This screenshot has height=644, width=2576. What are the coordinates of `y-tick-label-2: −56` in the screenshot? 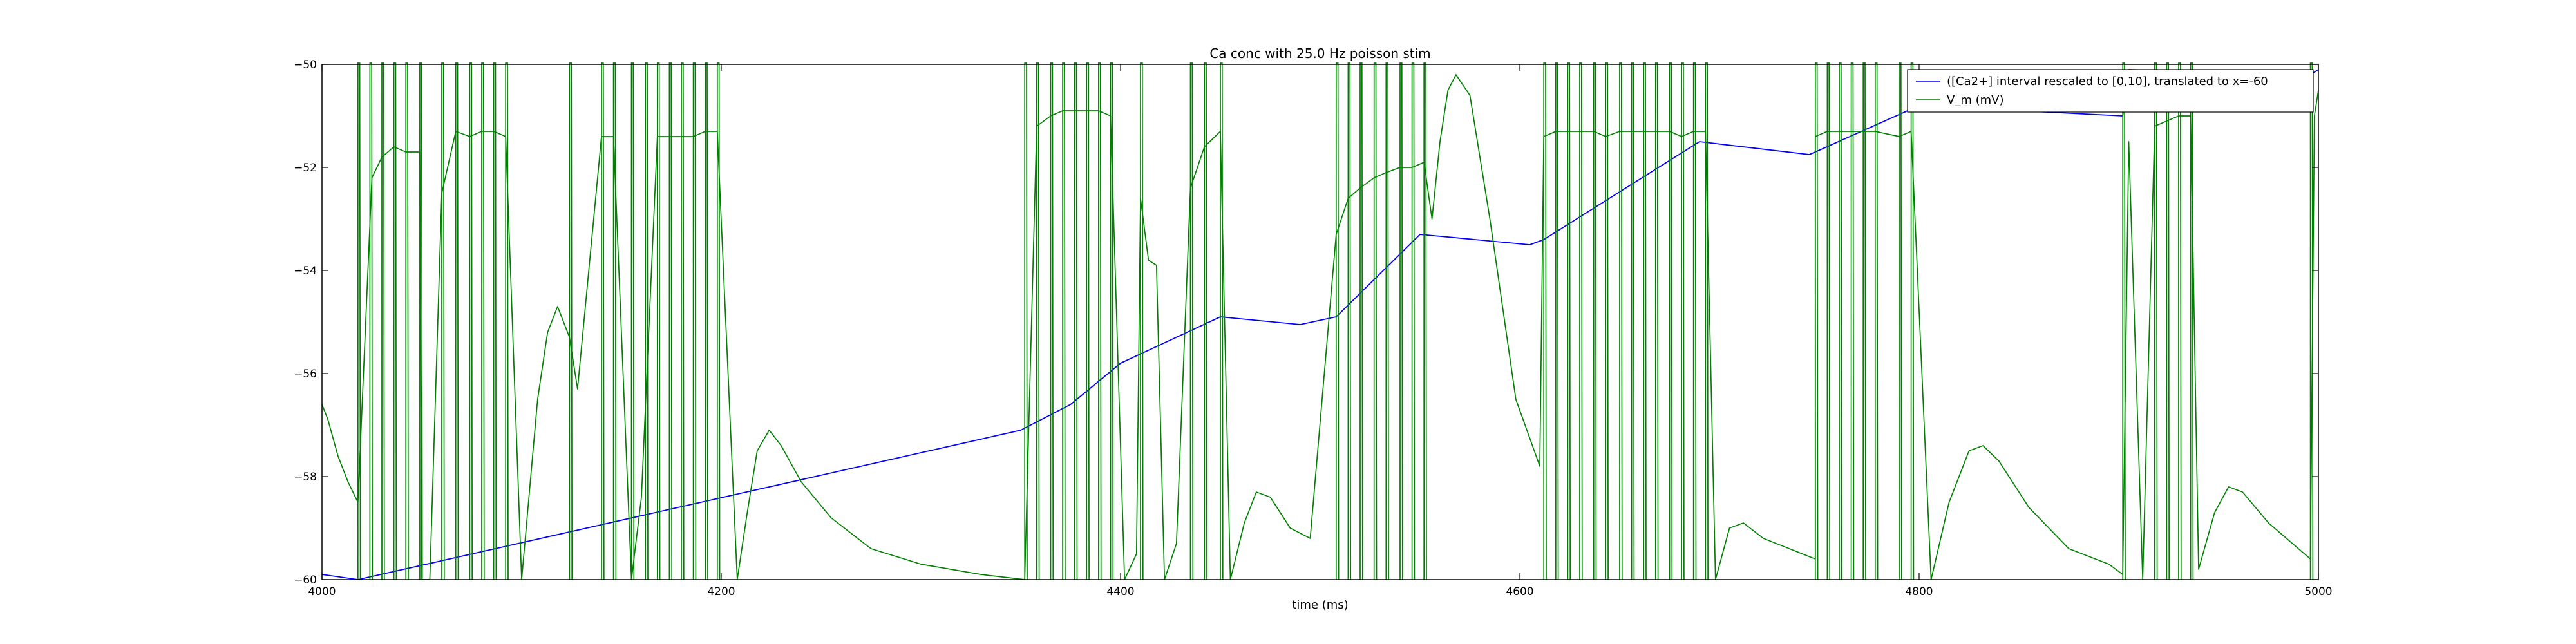 It's located at (305, 374).